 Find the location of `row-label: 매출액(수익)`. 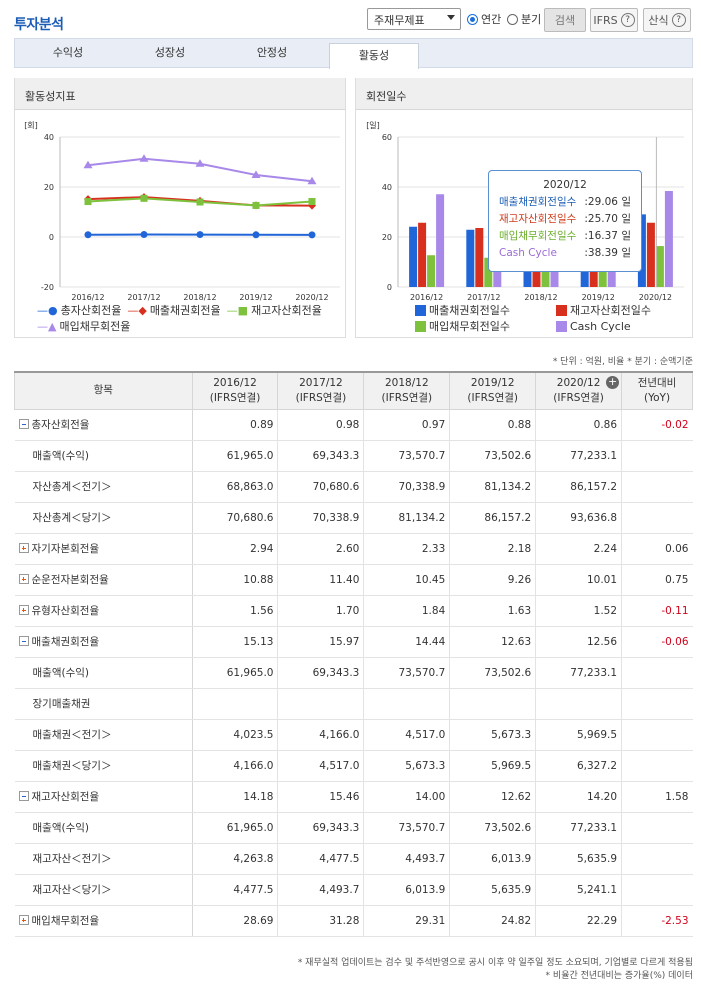

row-label: 매출액(수익) is located at coordinates (61, 673).